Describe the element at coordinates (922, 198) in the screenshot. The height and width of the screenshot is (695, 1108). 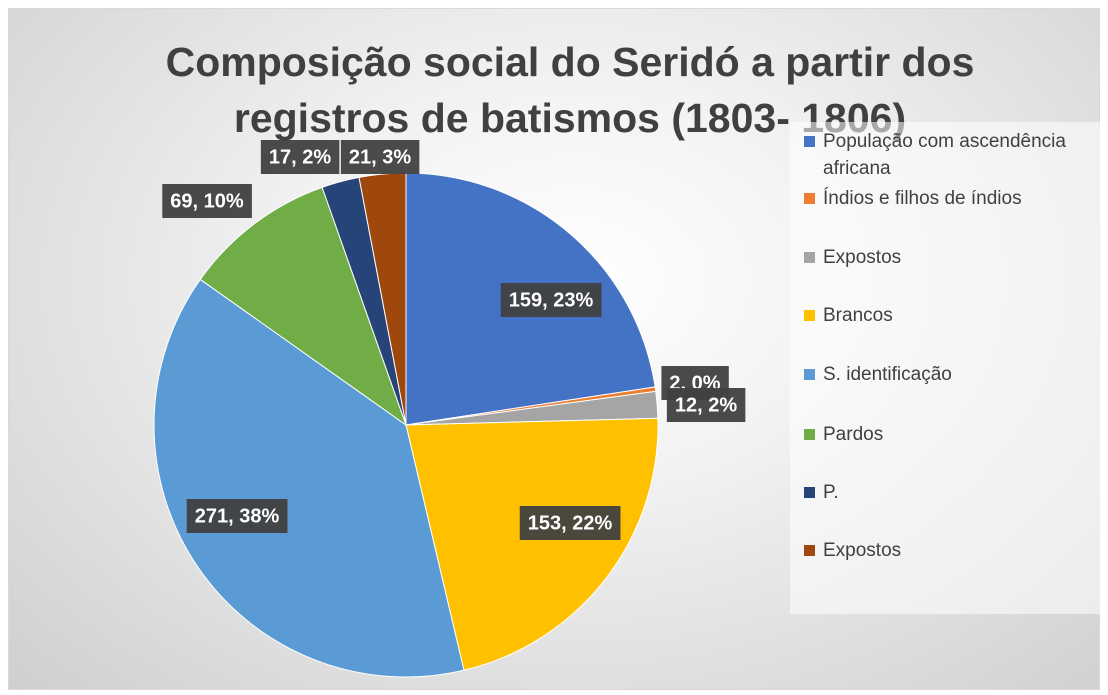
I see `legend-label: Índios e filhos de índios` at that location.